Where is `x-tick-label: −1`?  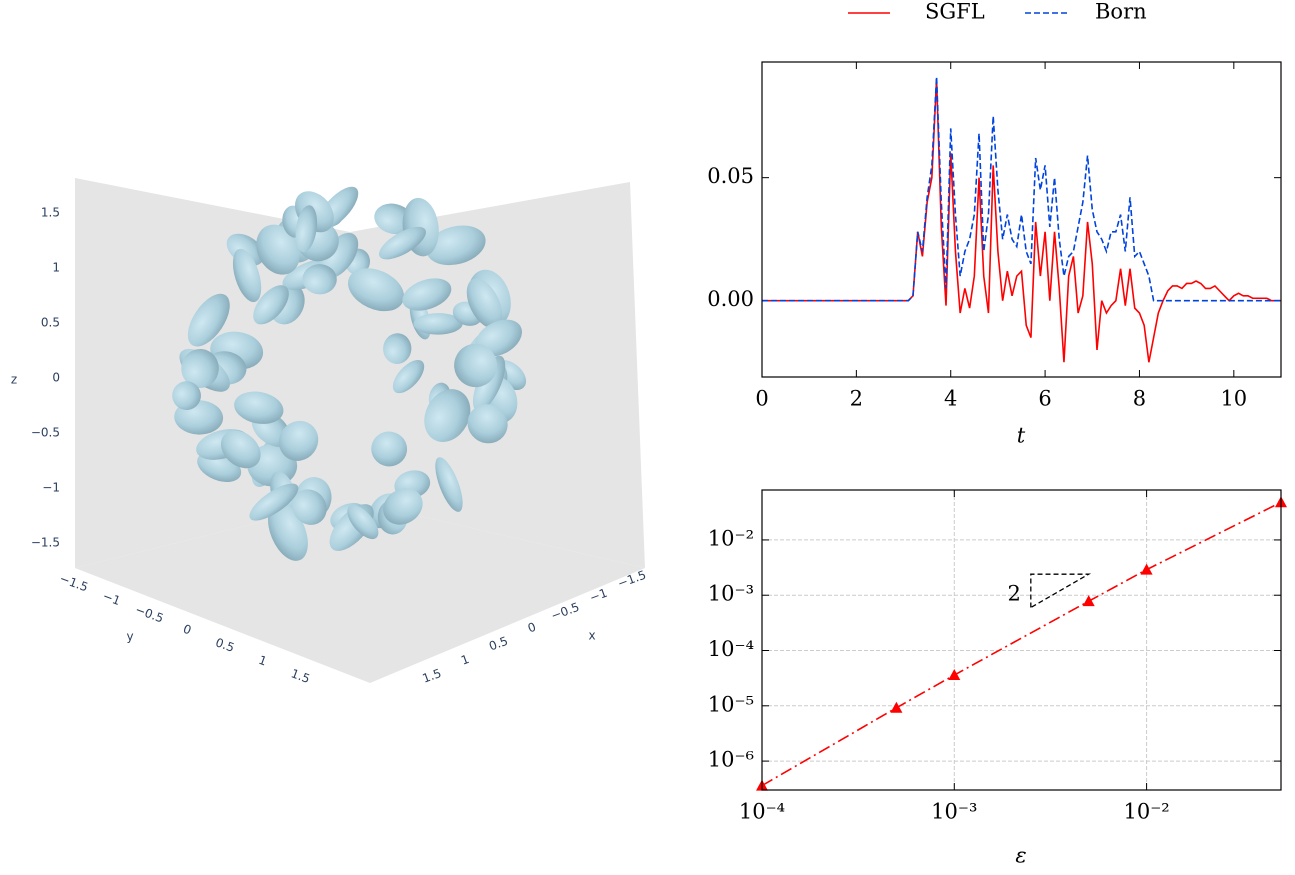
x-tick-label: −1 is located at coordinates (598, 595).